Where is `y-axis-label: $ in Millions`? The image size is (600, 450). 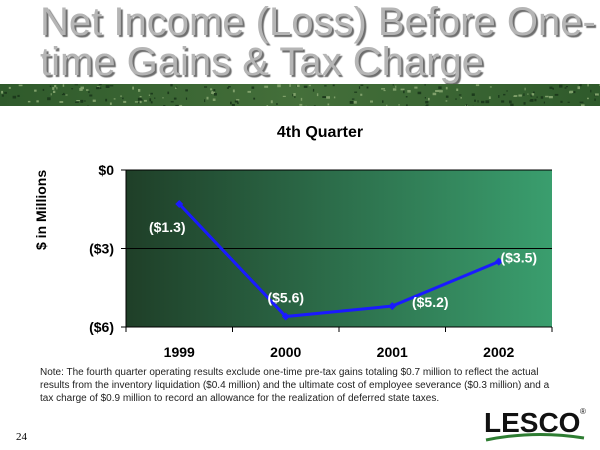 y-axis-label: $ in Millions is located at coordinates (41, 209).